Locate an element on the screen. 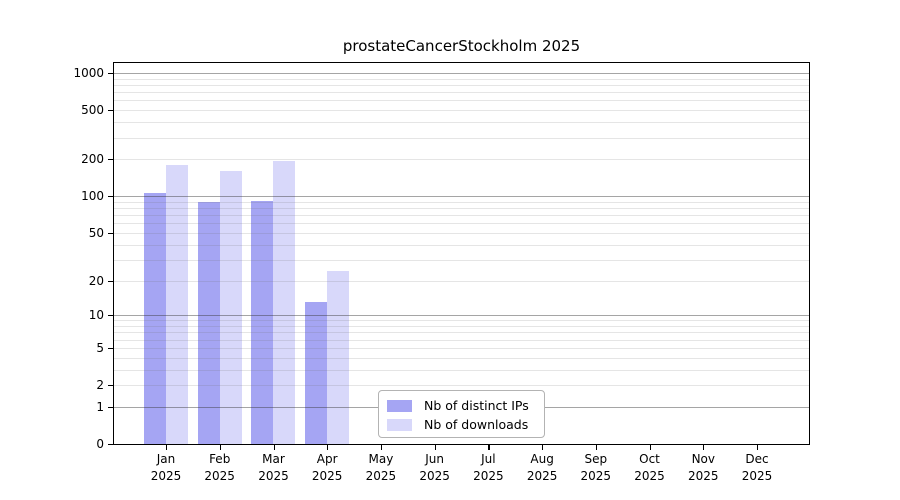  y-tick-label: 1 is located at coordinates (100, 406).